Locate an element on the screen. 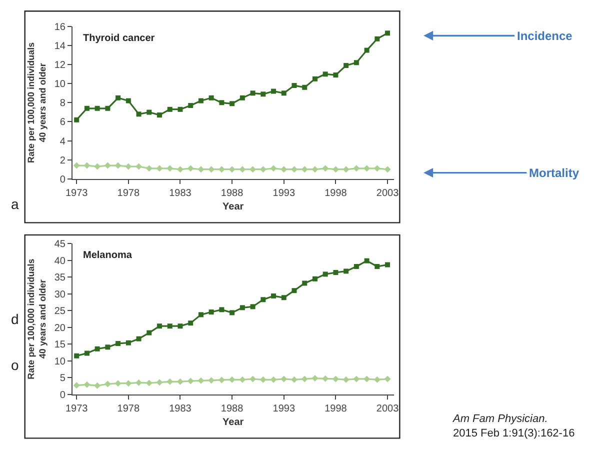 This screenshot has width=607, height=450. y-tick-label: 15 is located at coordinates (60, 345).